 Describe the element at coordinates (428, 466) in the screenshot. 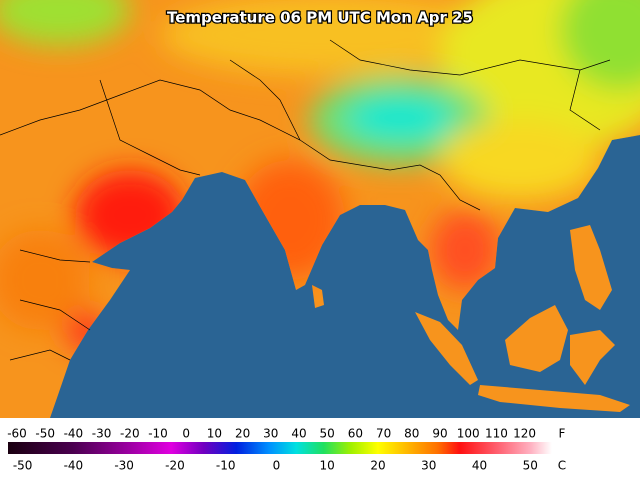

I see `celsius-tick-label: 30` at that location.